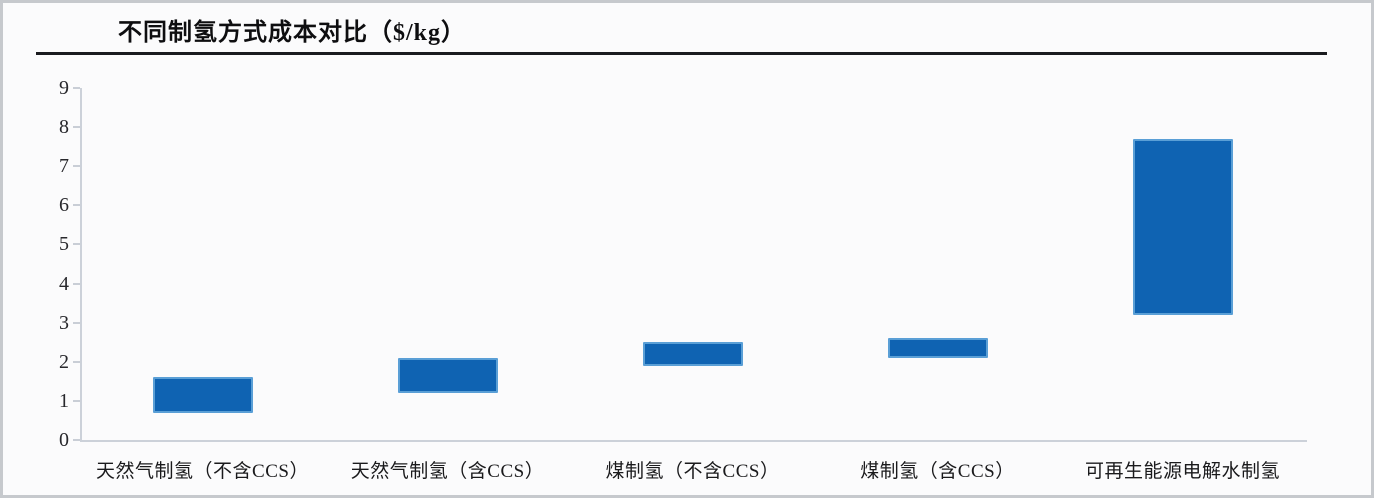 The image size is (1374, 498). I want to click on x-category-label: 天然气制氢（含CCS）, so click(447, 471).